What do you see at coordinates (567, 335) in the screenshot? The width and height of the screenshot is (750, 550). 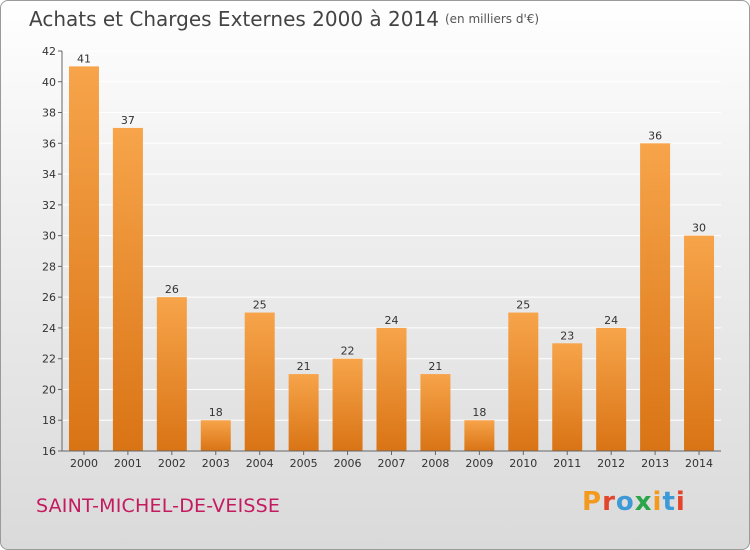 I see `bar-value-label: 23` at bounding box center [567, 335].